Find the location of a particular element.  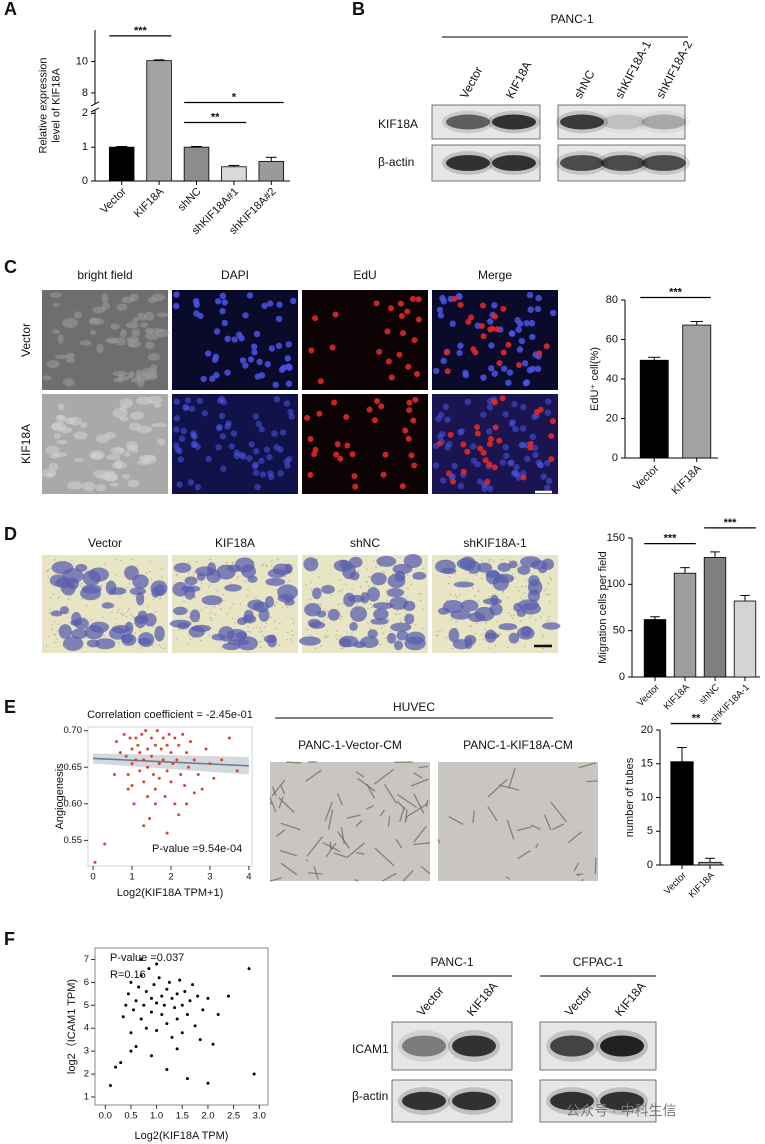

panel-label: C is located at coordinates (10, 267).